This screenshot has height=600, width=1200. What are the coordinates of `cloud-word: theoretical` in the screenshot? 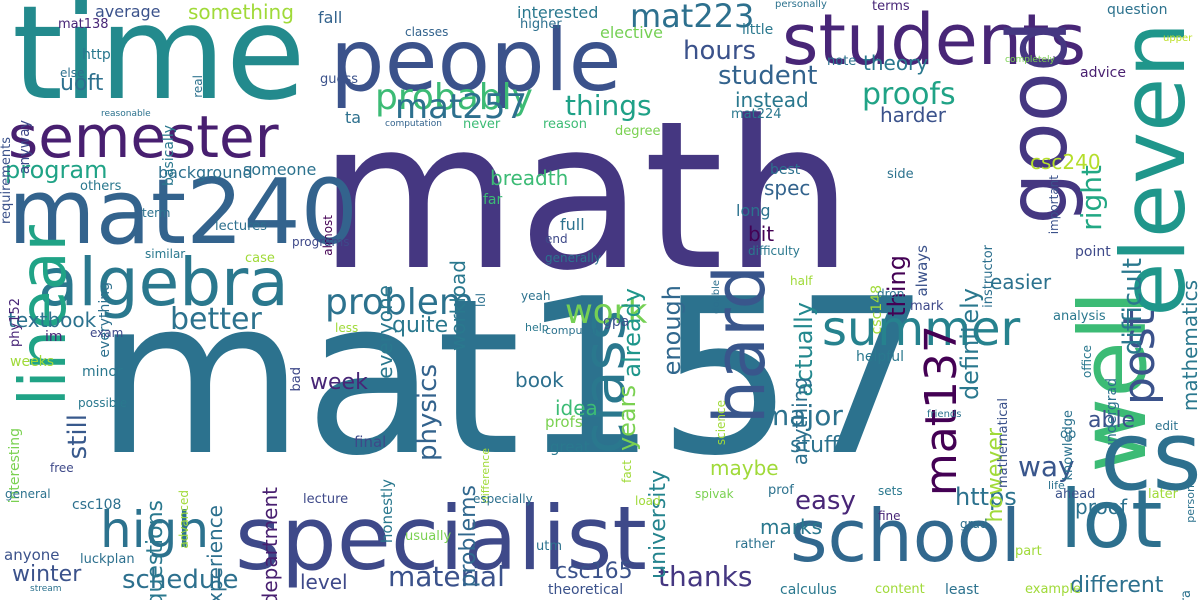 It's located at (586, 590).